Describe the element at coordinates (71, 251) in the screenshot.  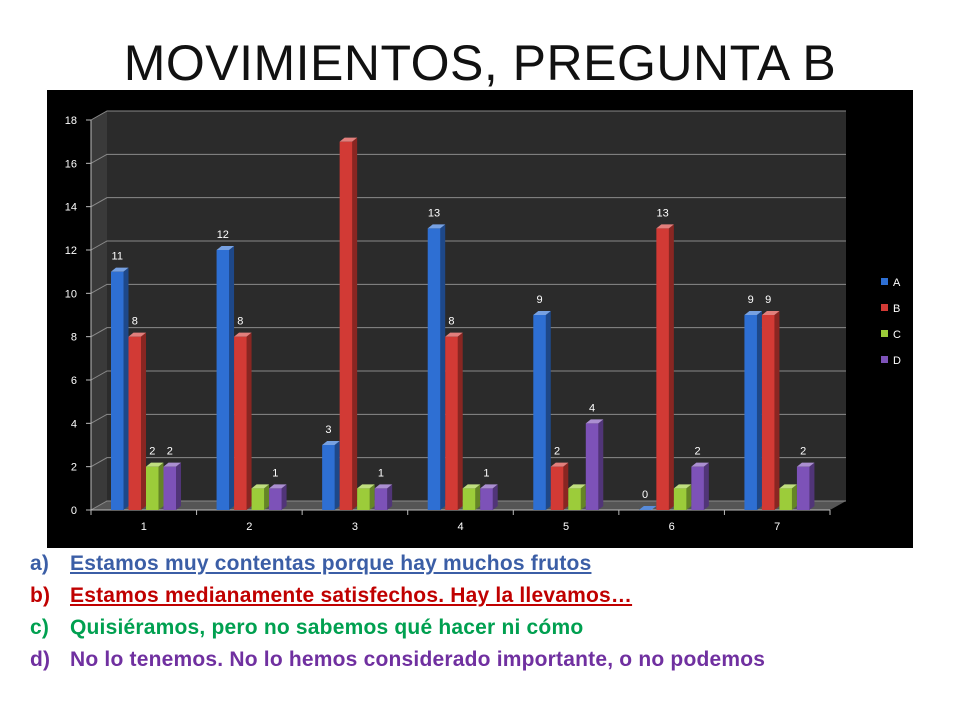
I see `y-tick-label: 12` at that location.